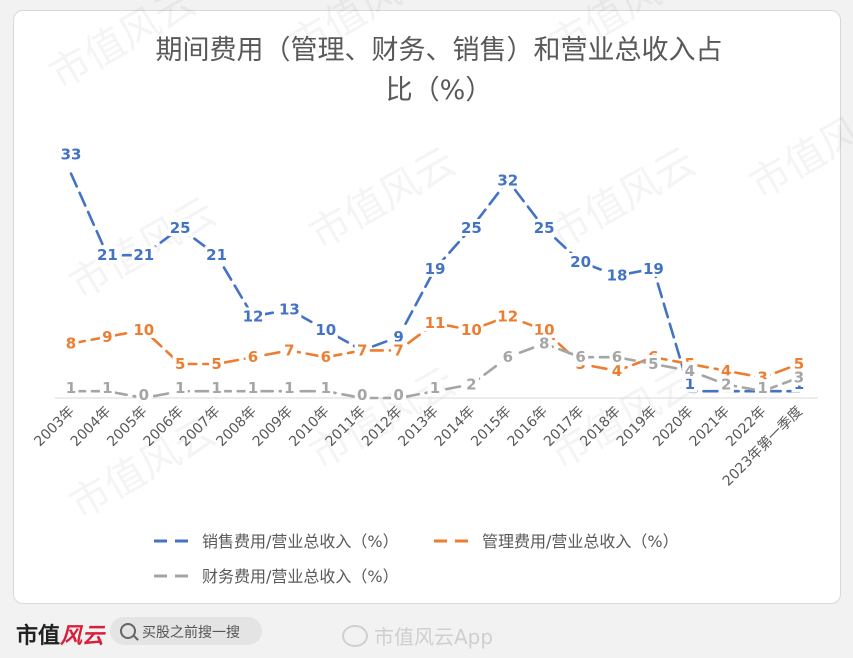 The height and width of the screenshot is (658, 853). Describe the element at coordinates (300, 576) in the screenshot. I see `legend-label-3: 财务费用/营业总收入（%）` at that location.